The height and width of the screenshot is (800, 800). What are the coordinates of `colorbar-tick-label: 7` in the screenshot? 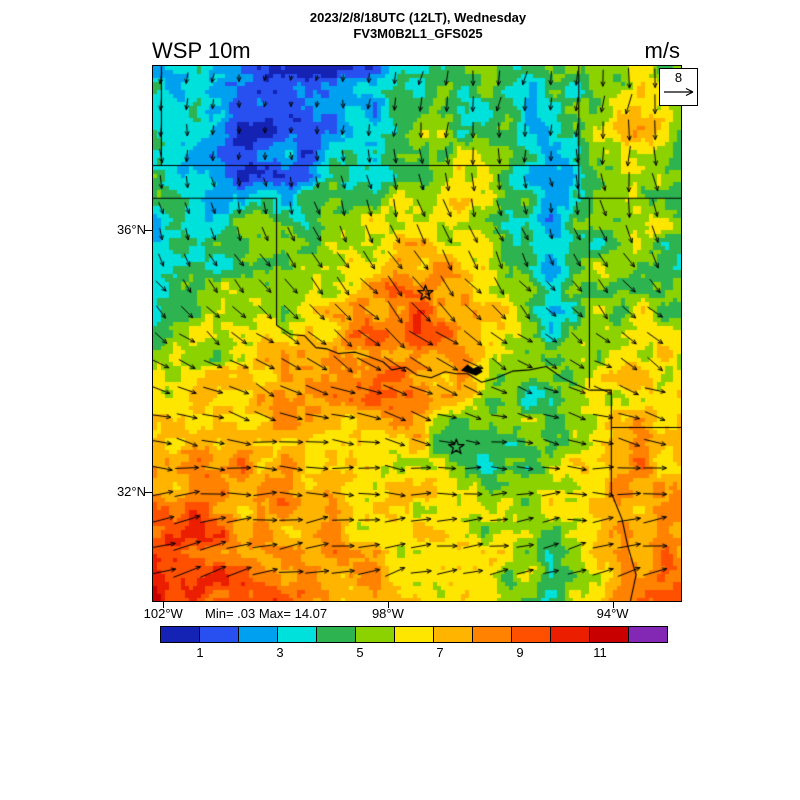 It's located at (440, 652).